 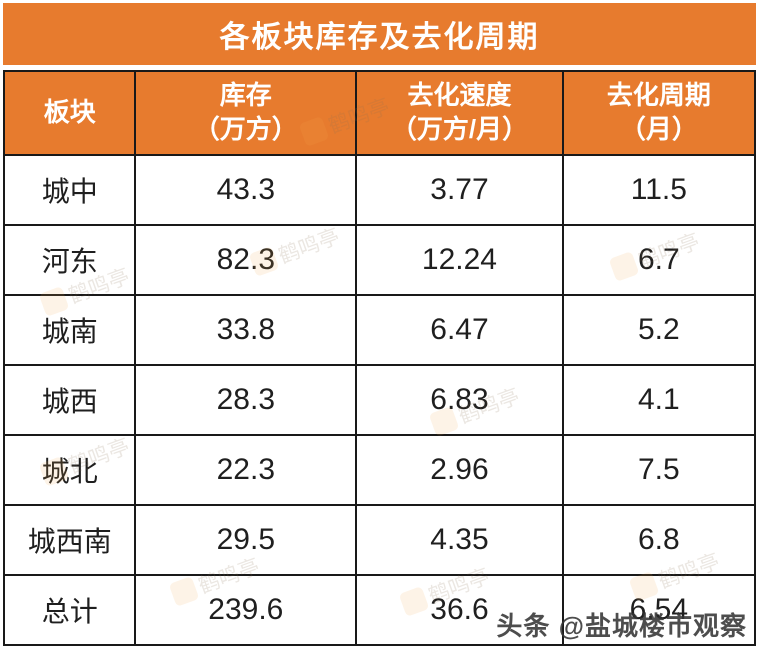 What do you see at coordinates (459, 470) in the screenshot?
I see `table-cell: 2.96` at bounding box center [459, 470].